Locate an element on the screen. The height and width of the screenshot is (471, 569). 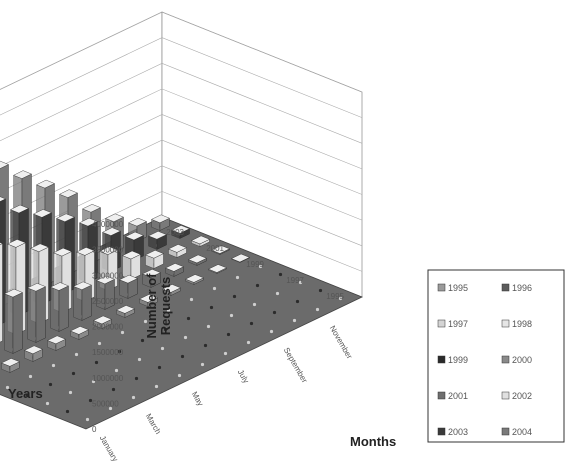
legend-label: 2002 is located at coordinates (522, 396).